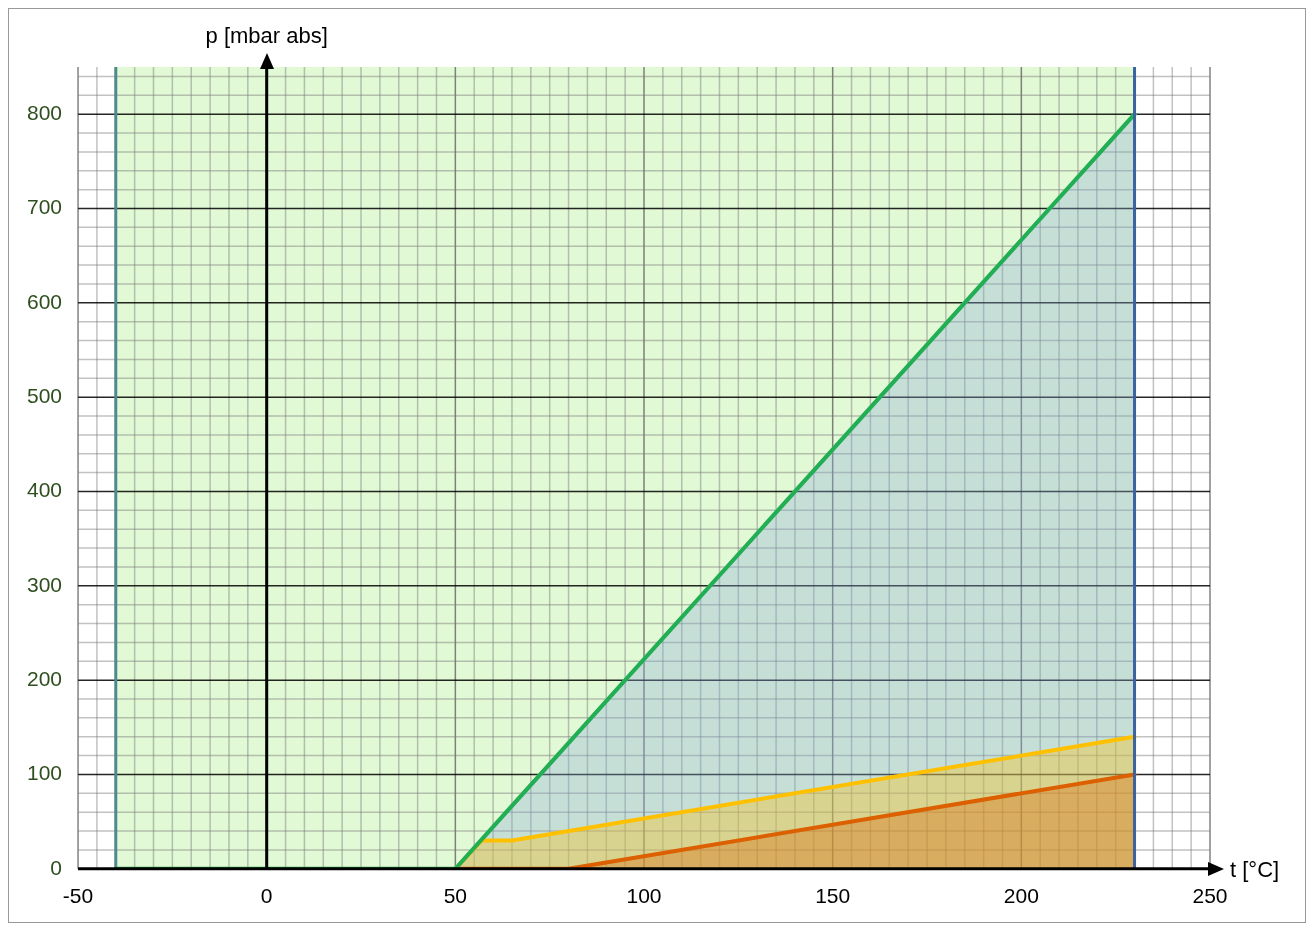 This screenshot has height=931, width=1314. Describe the element at coordinates (44, 207) in the screenshot. I see `y-tick-label: 700` at that location.